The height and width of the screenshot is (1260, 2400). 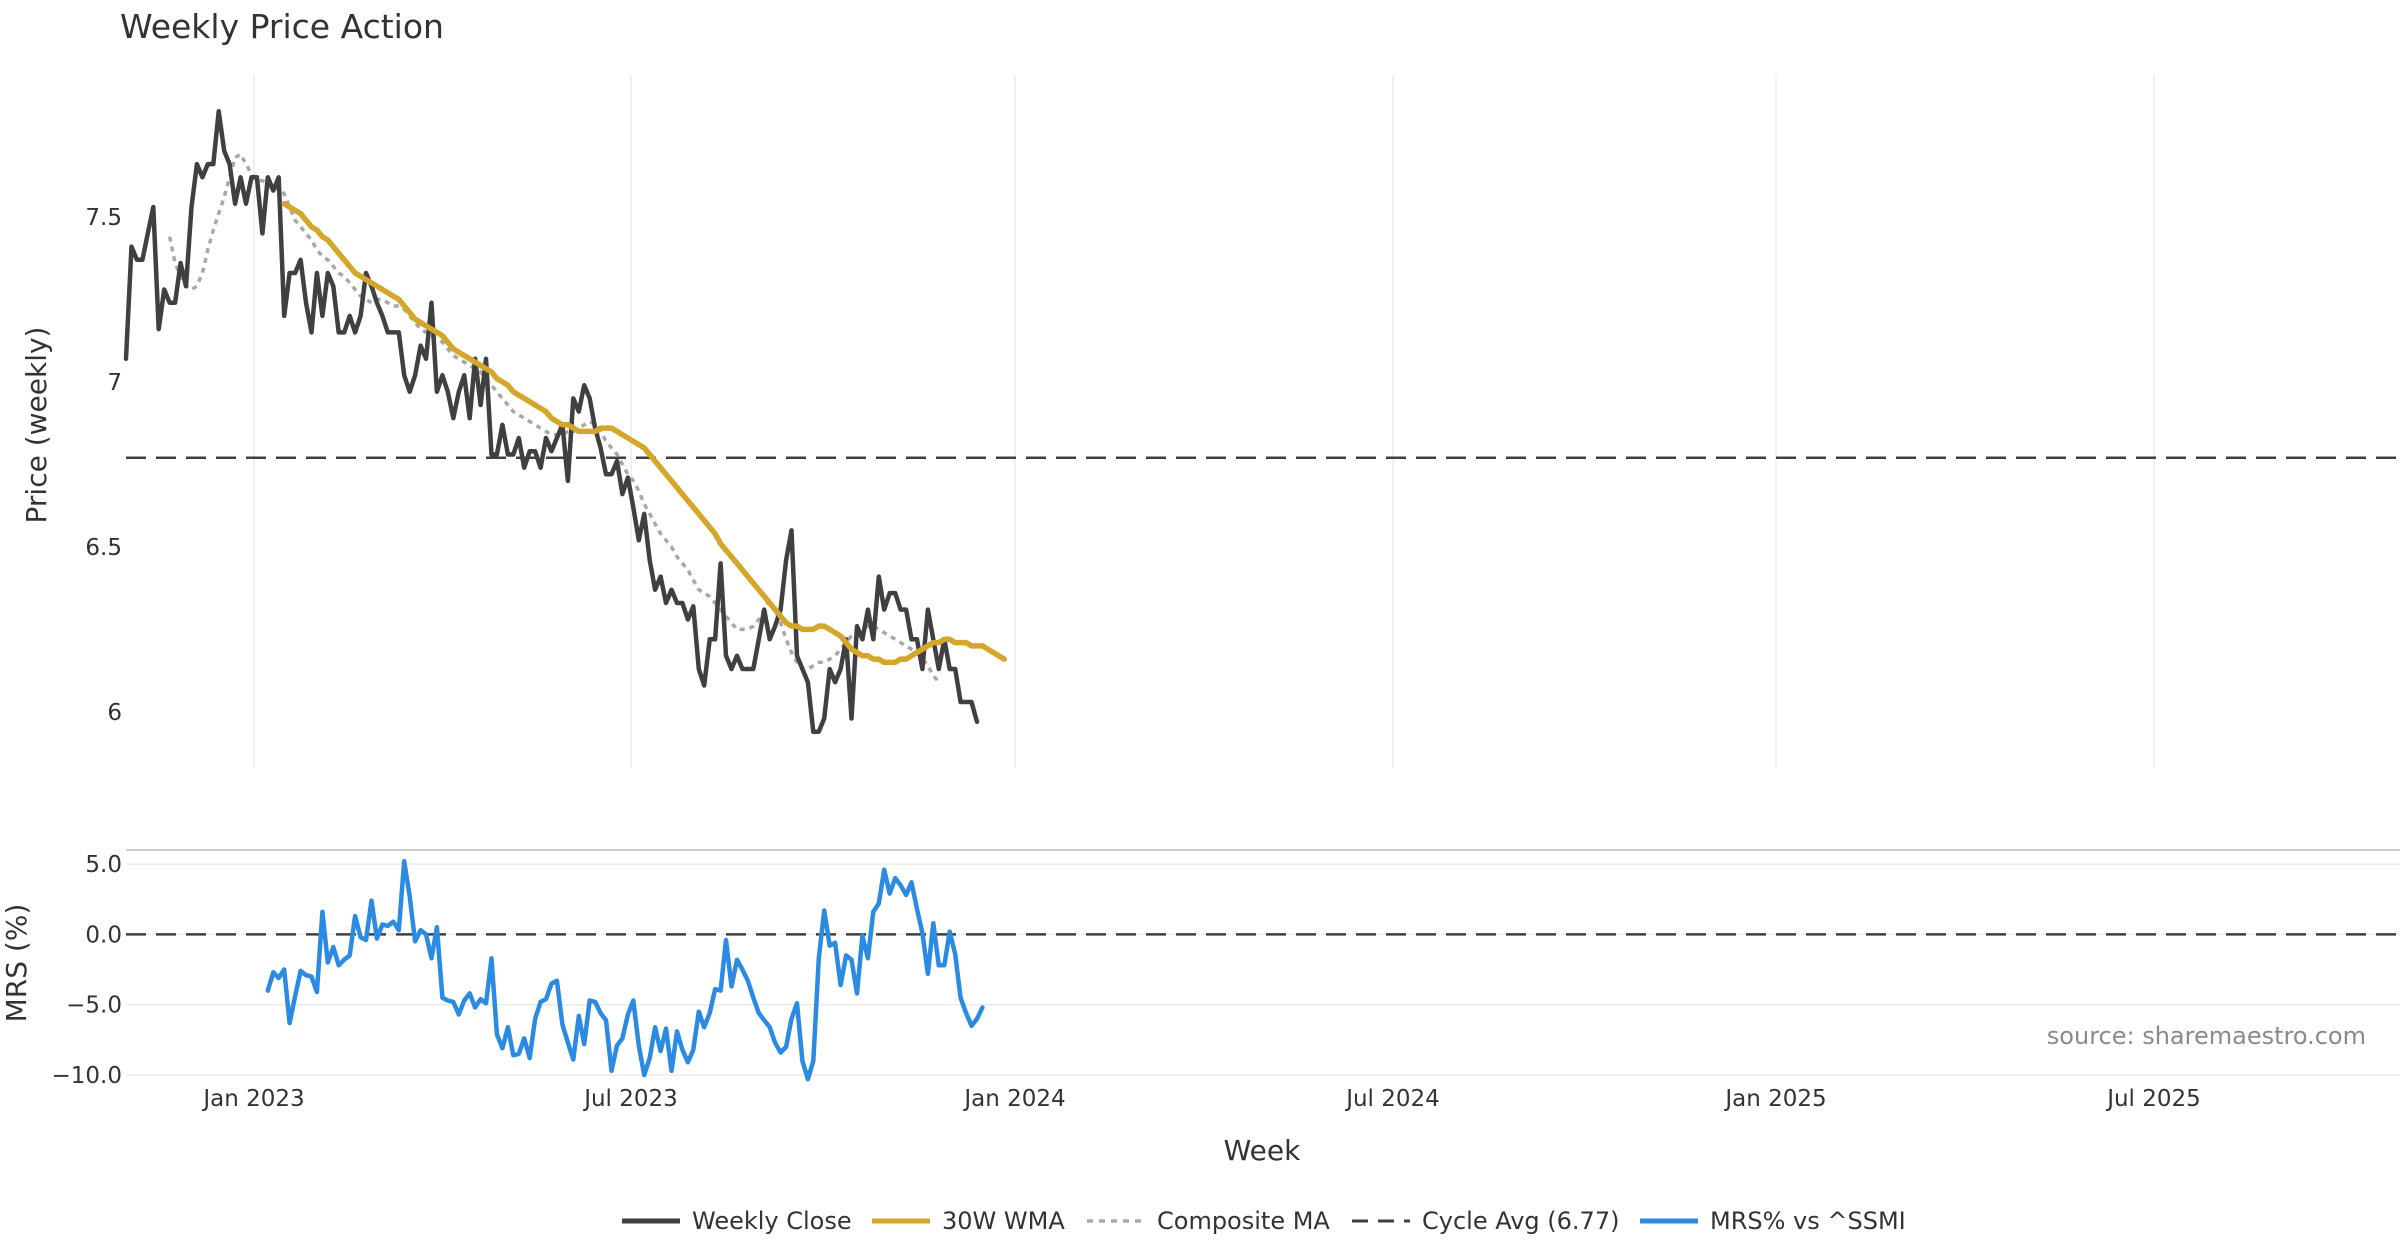 I want to click on mrs-y-tick-label: −10.0, so click(x=87, y=1076).